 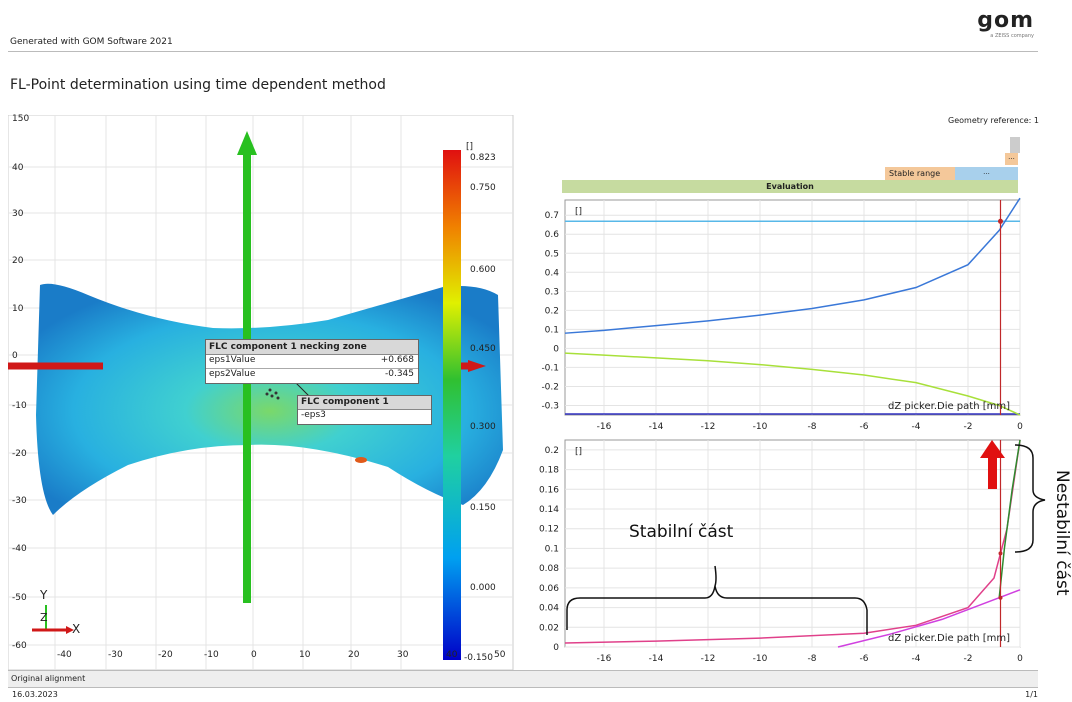 I want to click on colorbar-unit: [], so click(x=470, y=147).